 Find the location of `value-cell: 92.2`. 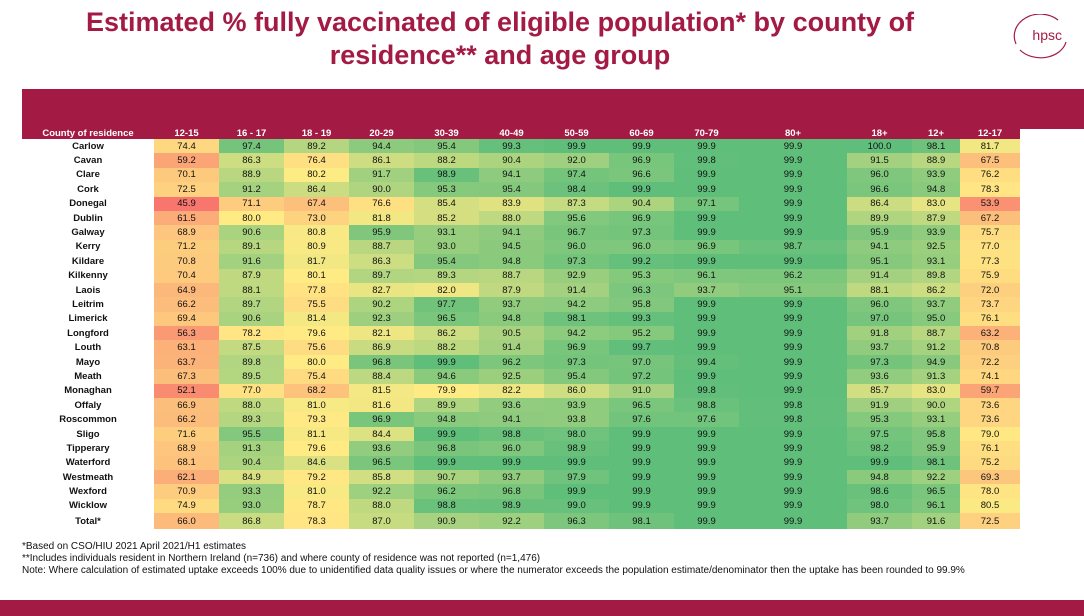

value-cell: 92.2 is located at coordinates (936, 477).